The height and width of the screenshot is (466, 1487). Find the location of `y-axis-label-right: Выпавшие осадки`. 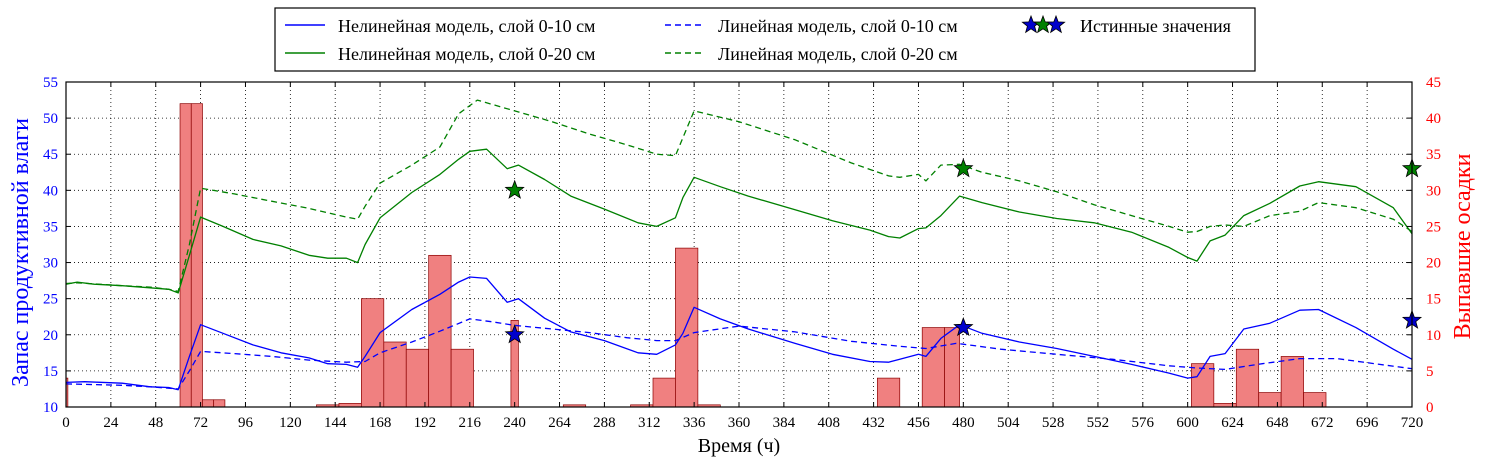

y-axis-label-right: Выпавшие осадки is located at coordinates (1463, 246).